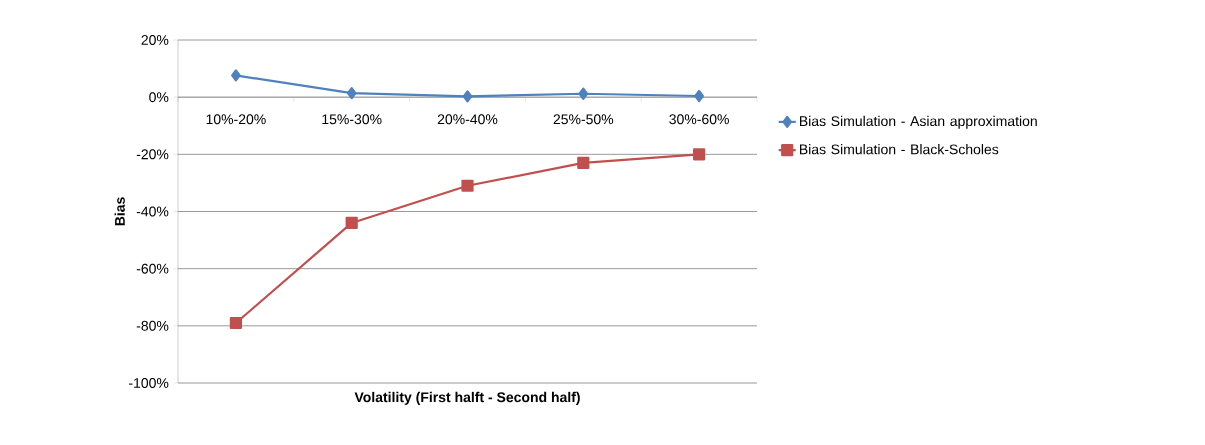  What do you see at coordinates (899, 149) in the screenshot?
I see `legend-label: Bias Simulation - Black-Scholes` at bounding box center [899, 149].